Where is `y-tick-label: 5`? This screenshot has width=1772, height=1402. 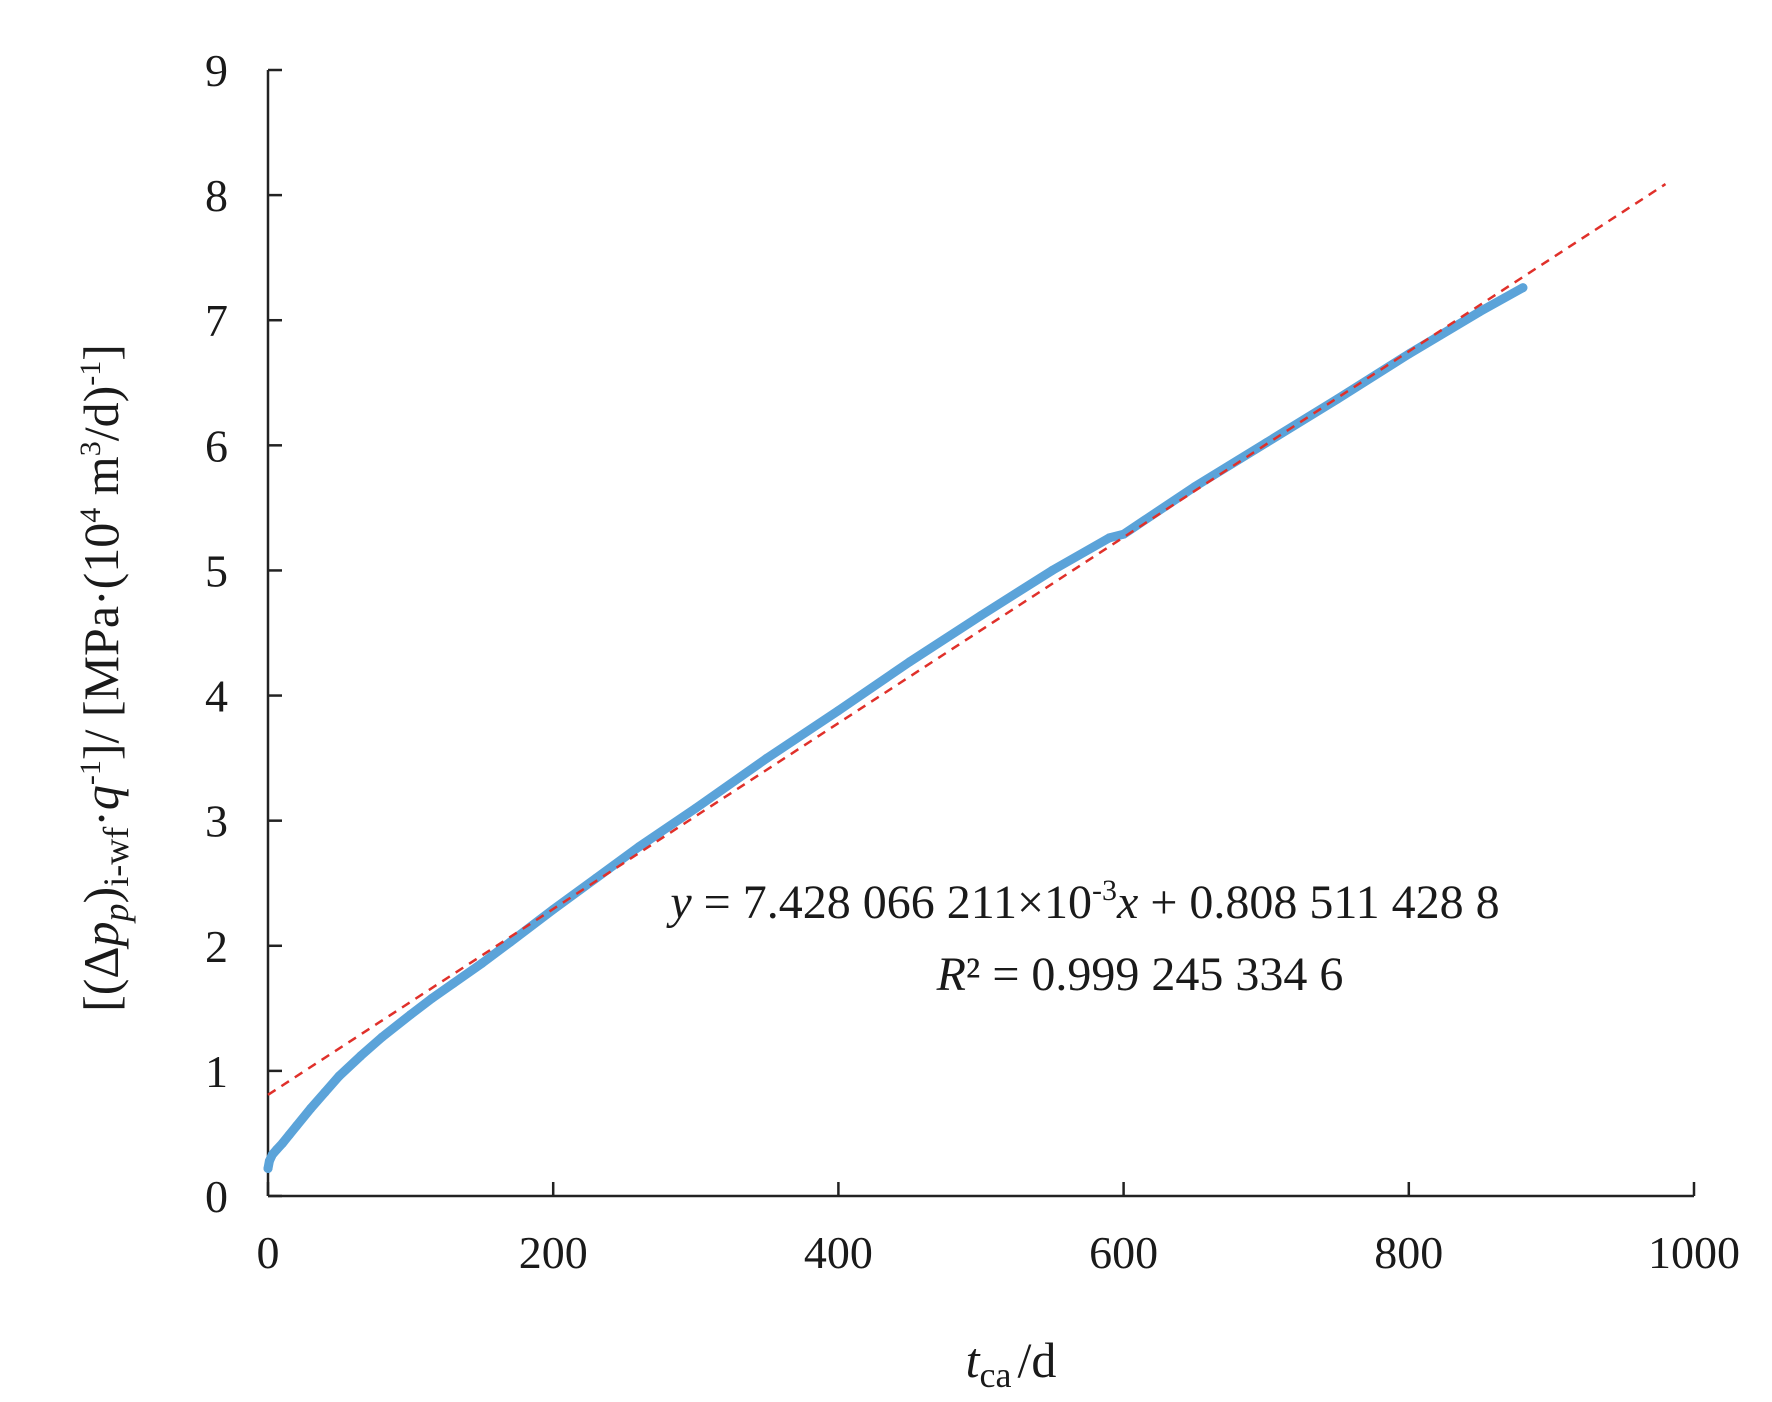 y-tick-label: 5 is located at coordinates (216, 570).